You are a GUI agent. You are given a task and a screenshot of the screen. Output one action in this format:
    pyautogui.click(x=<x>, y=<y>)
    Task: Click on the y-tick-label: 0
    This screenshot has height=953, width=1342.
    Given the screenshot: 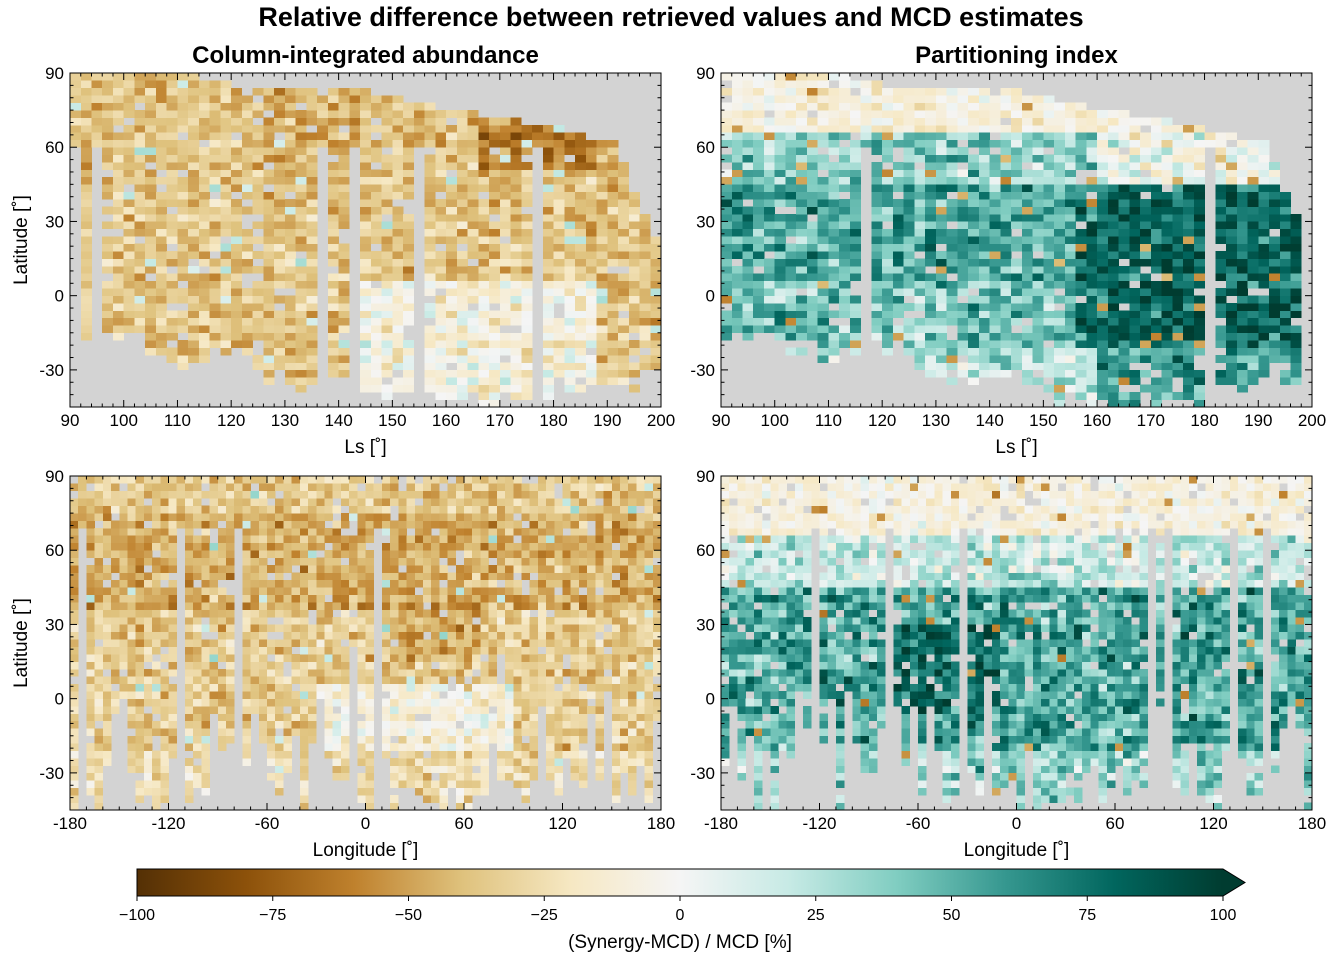 What is the action you would take?
    pyautogui.click(x=710, y=296)
    